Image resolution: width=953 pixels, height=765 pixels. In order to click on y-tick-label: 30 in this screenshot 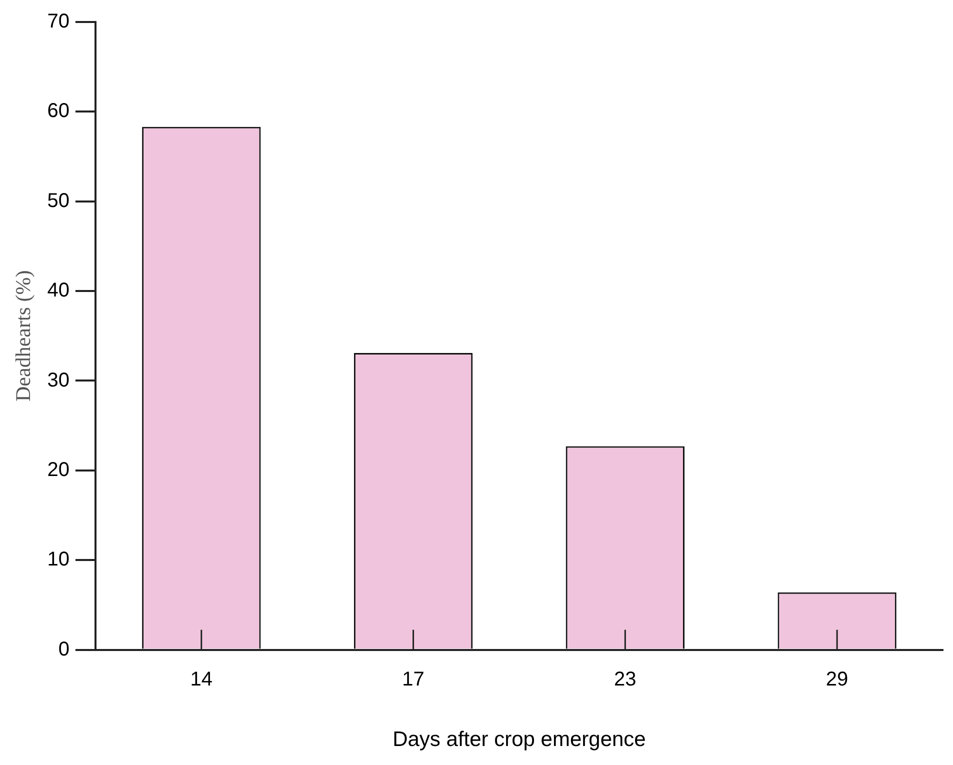, I will do `click(58, 380)`.